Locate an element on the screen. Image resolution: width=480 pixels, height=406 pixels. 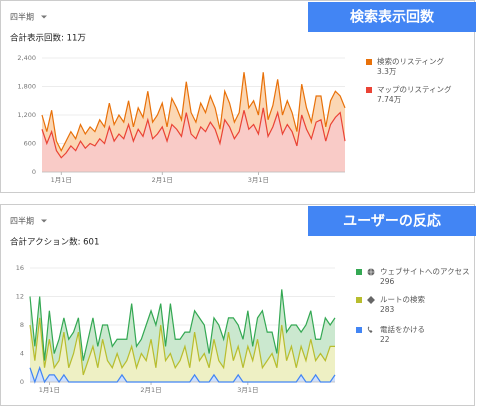
legend-label: 検索のリスティング is located at coordinates (411, 61).